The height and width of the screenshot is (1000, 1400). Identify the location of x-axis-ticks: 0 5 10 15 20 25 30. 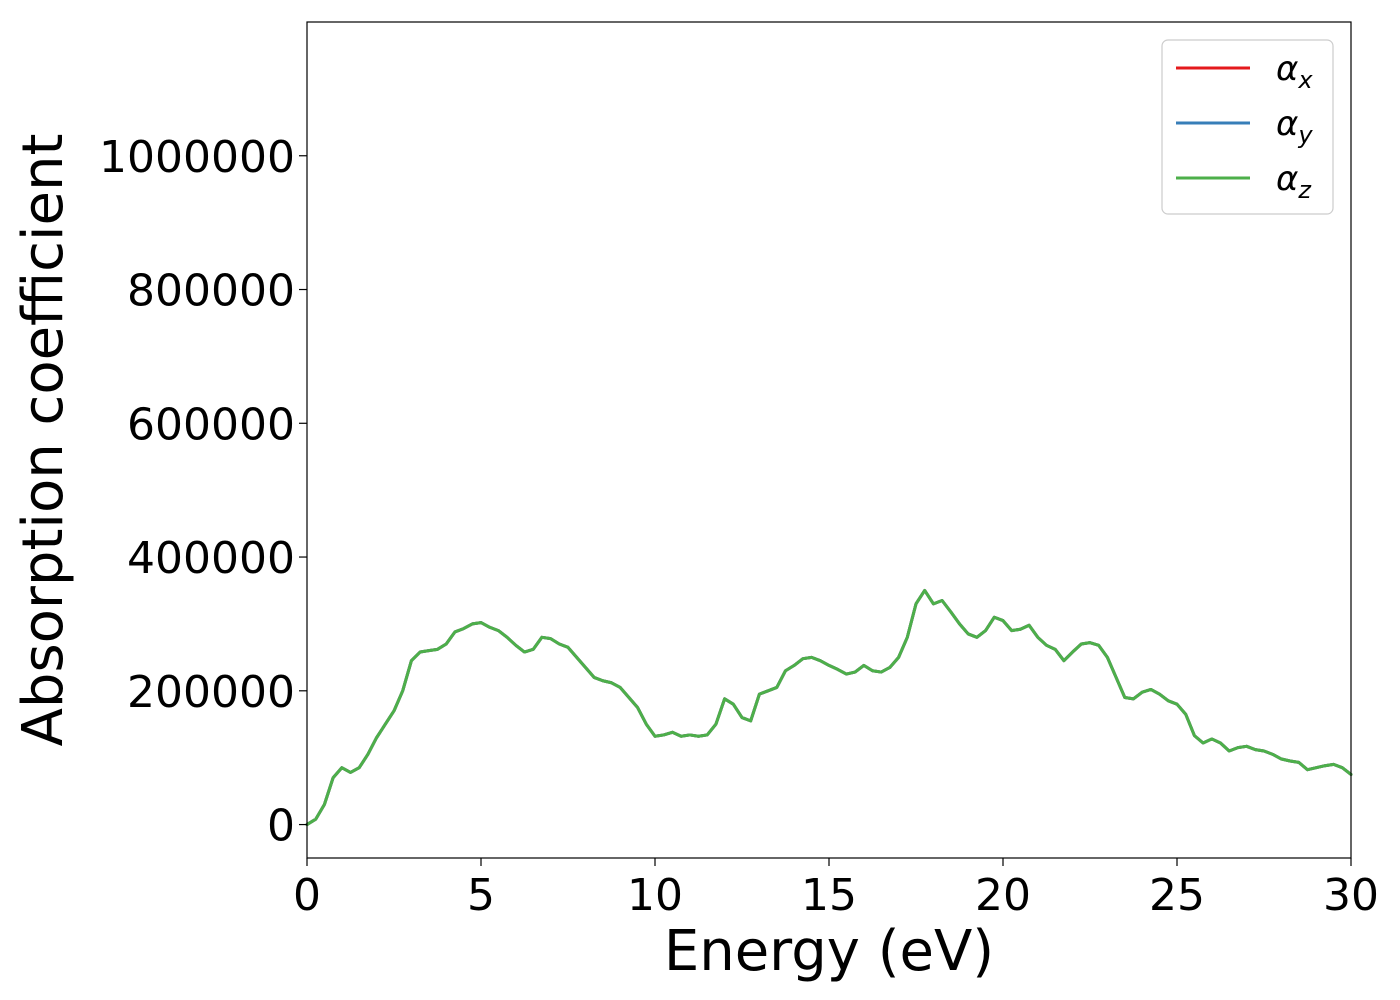
(836, 889).